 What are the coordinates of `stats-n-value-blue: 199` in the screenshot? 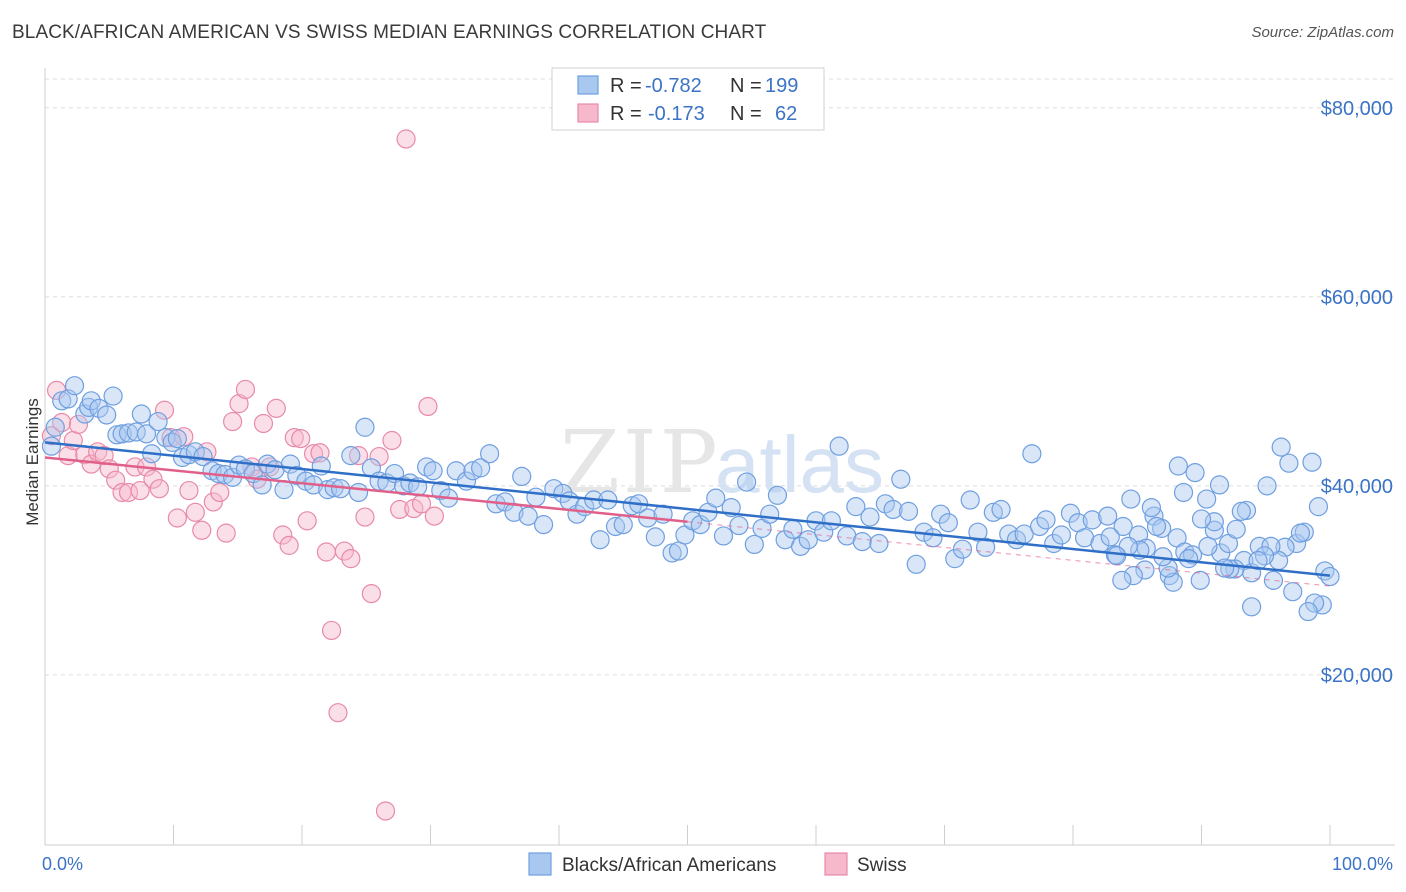 It's located at (781, 86).